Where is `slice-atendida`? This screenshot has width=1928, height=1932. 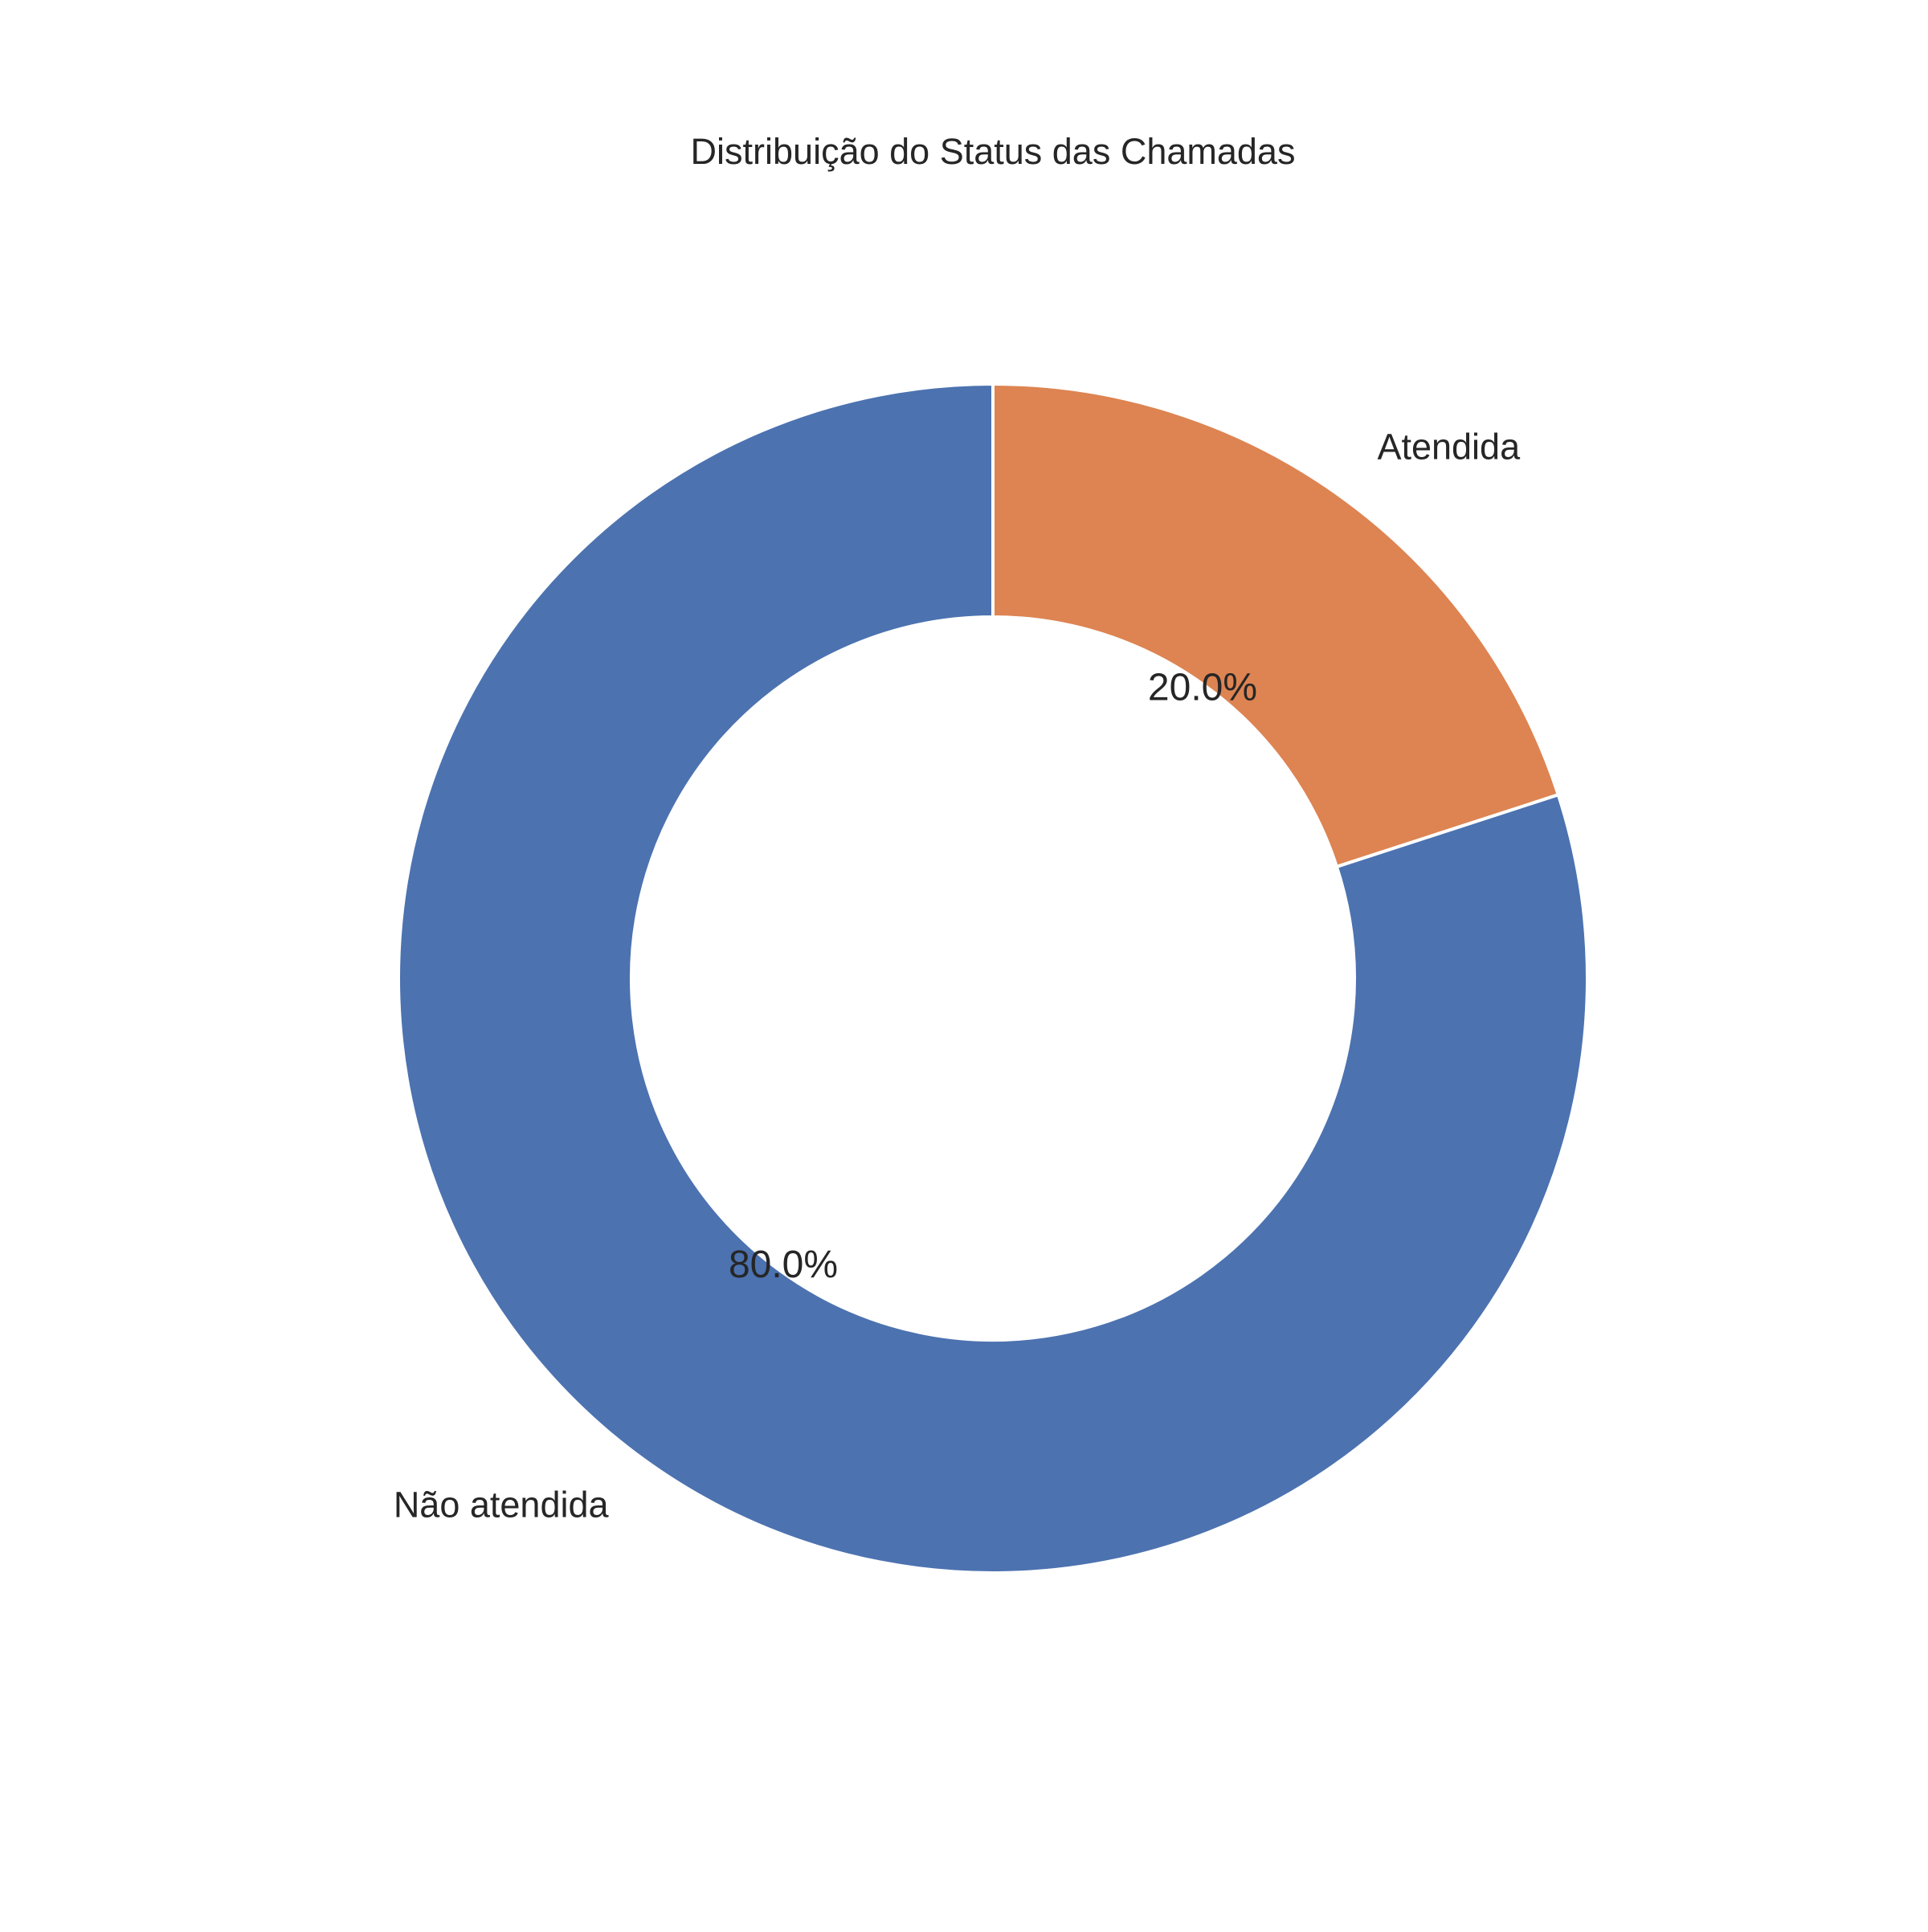 slice-atendida is located at coordinates (1276, 625).